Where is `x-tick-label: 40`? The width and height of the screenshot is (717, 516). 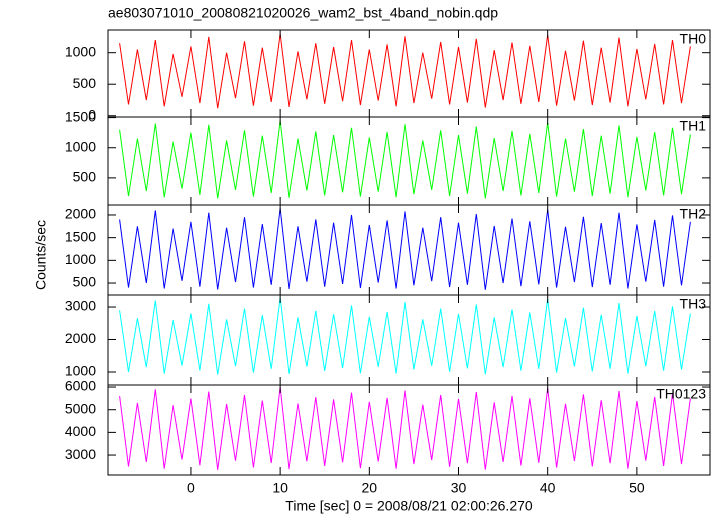
x-tick-label: 40 is located at coordinates (548, 488).